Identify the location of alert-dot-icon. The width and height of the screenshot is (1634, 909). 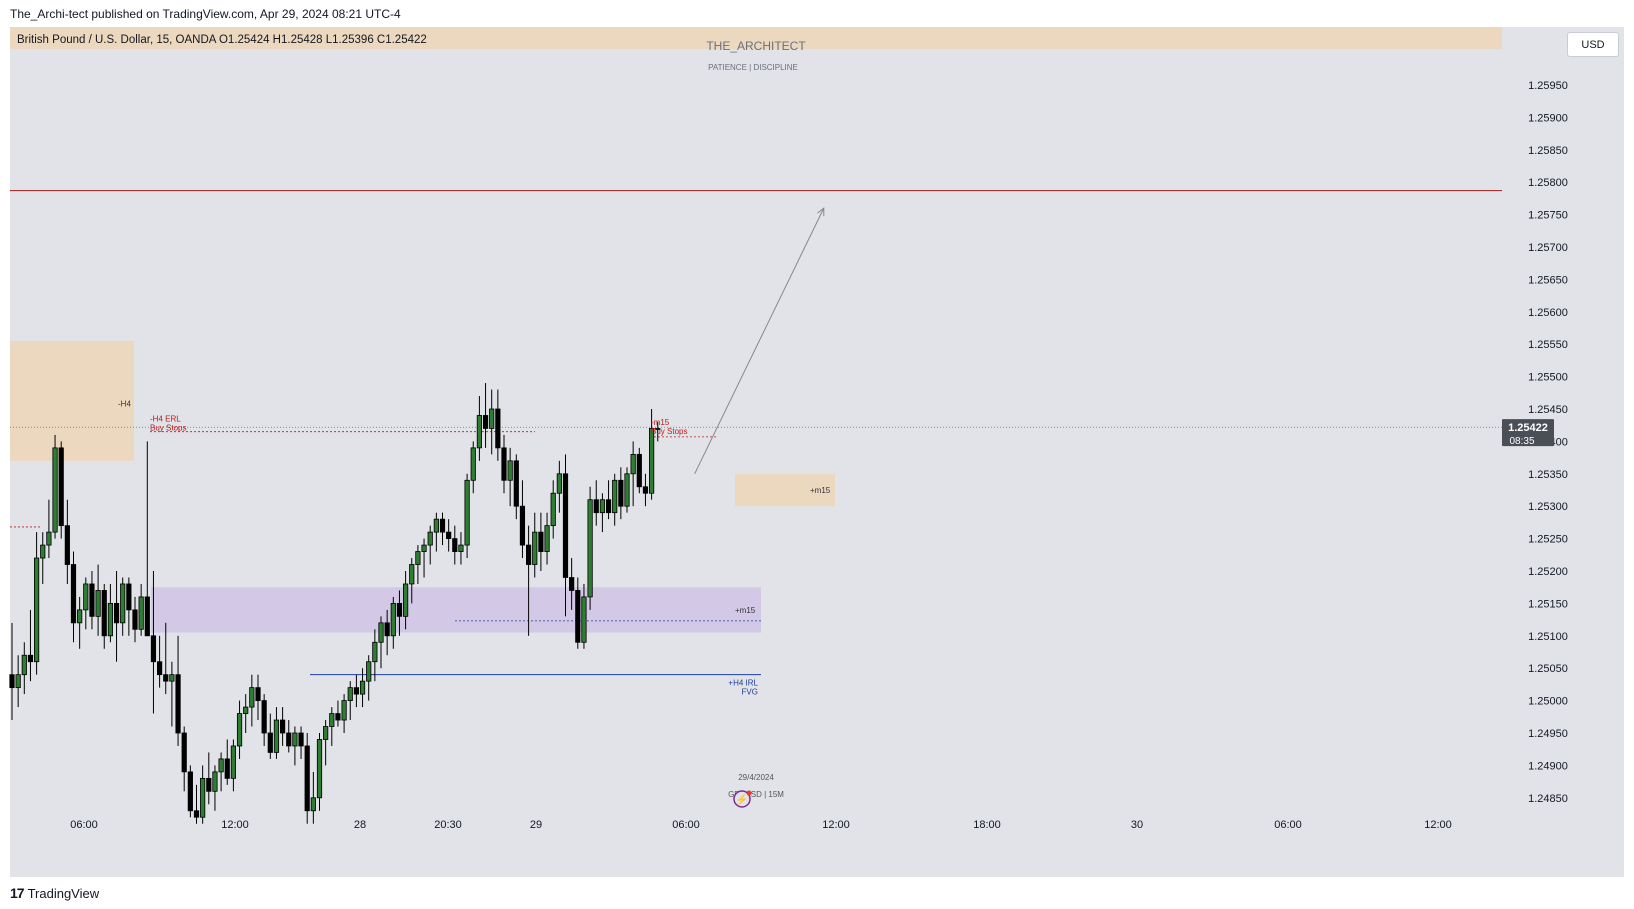
(749, 793).